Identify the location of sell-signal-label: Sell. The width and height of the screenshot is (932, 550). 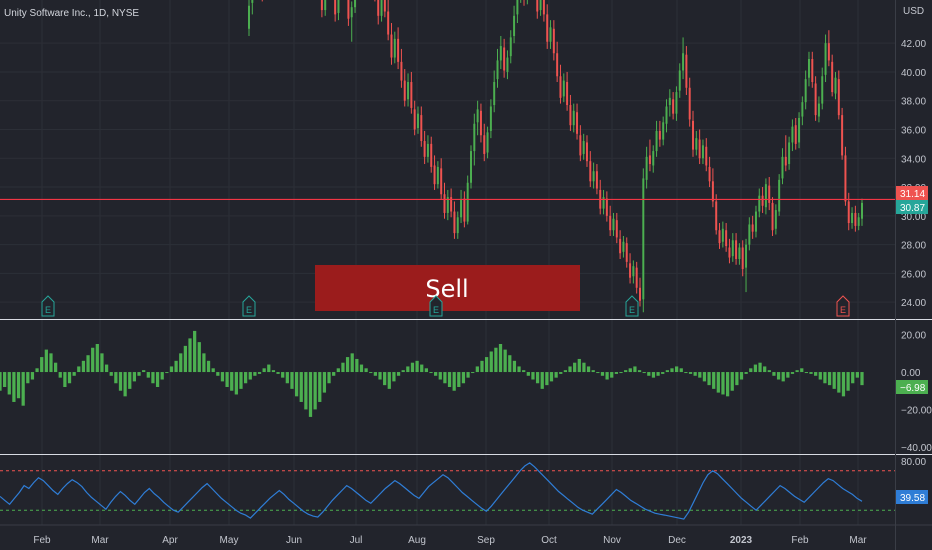
(446, 289).